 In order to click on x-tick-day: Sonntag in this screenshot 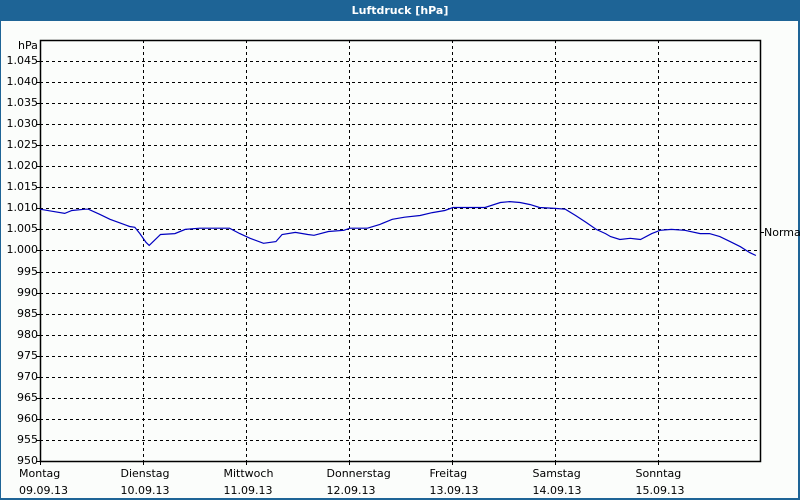, I will do `click(658, 473)`.